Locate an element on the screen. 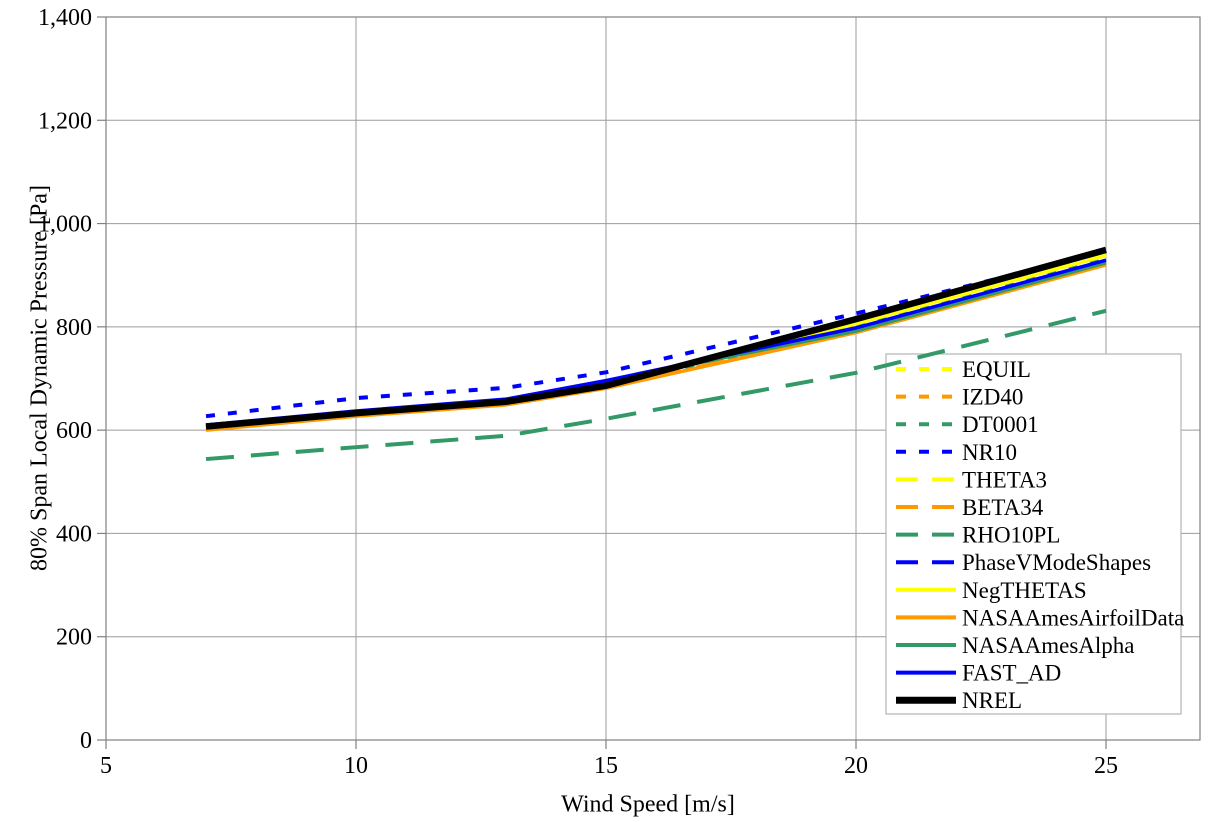 The height and width of the screenshot is (822, 1209). legend-label-PhaseVModeShapes: PhaseVModeShapes is located at coordinates (1056, 562).